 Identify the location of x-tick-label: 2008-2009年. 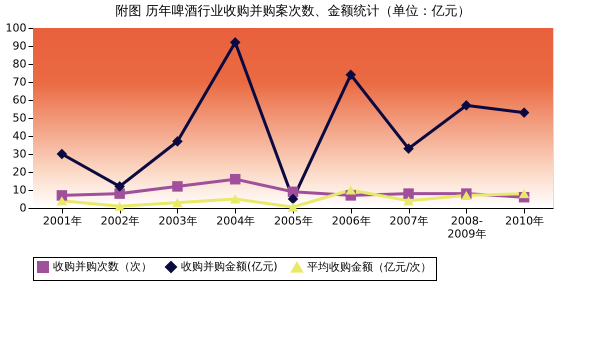
(466, 227).